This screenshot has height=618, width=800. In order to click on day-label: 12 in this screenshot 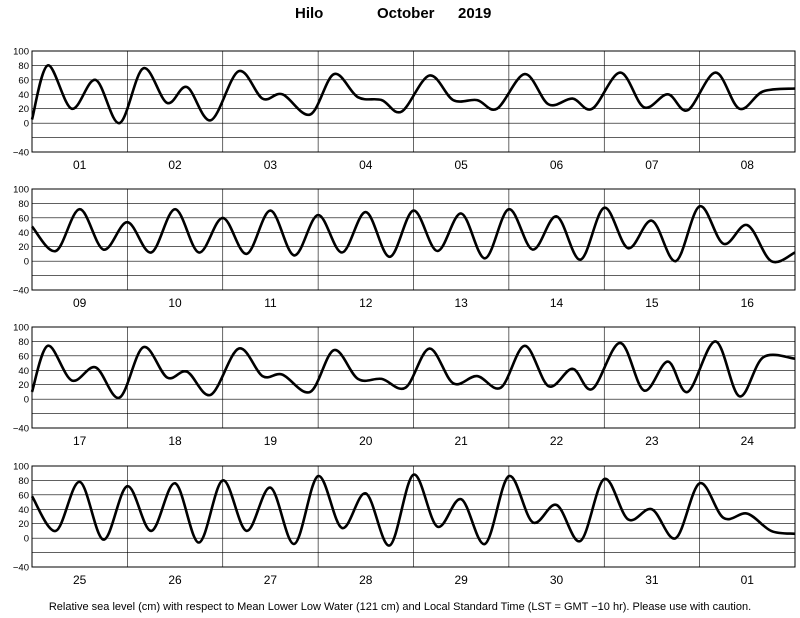, I will do `click(366, 303)`.